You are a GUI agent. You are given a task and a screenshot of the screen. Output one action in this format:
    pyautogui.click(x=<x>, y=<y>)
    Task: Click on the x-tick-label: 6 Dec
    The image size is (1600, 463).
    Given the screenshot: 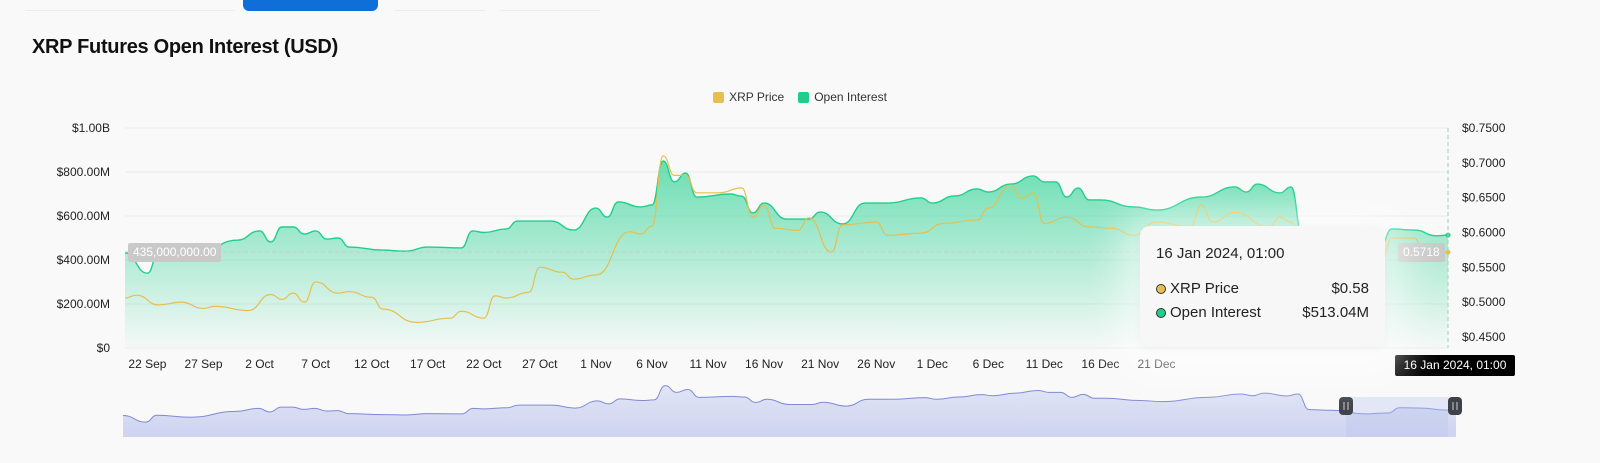 What is the action you would take?
    pyautogui.click(x=988, y=364)
    